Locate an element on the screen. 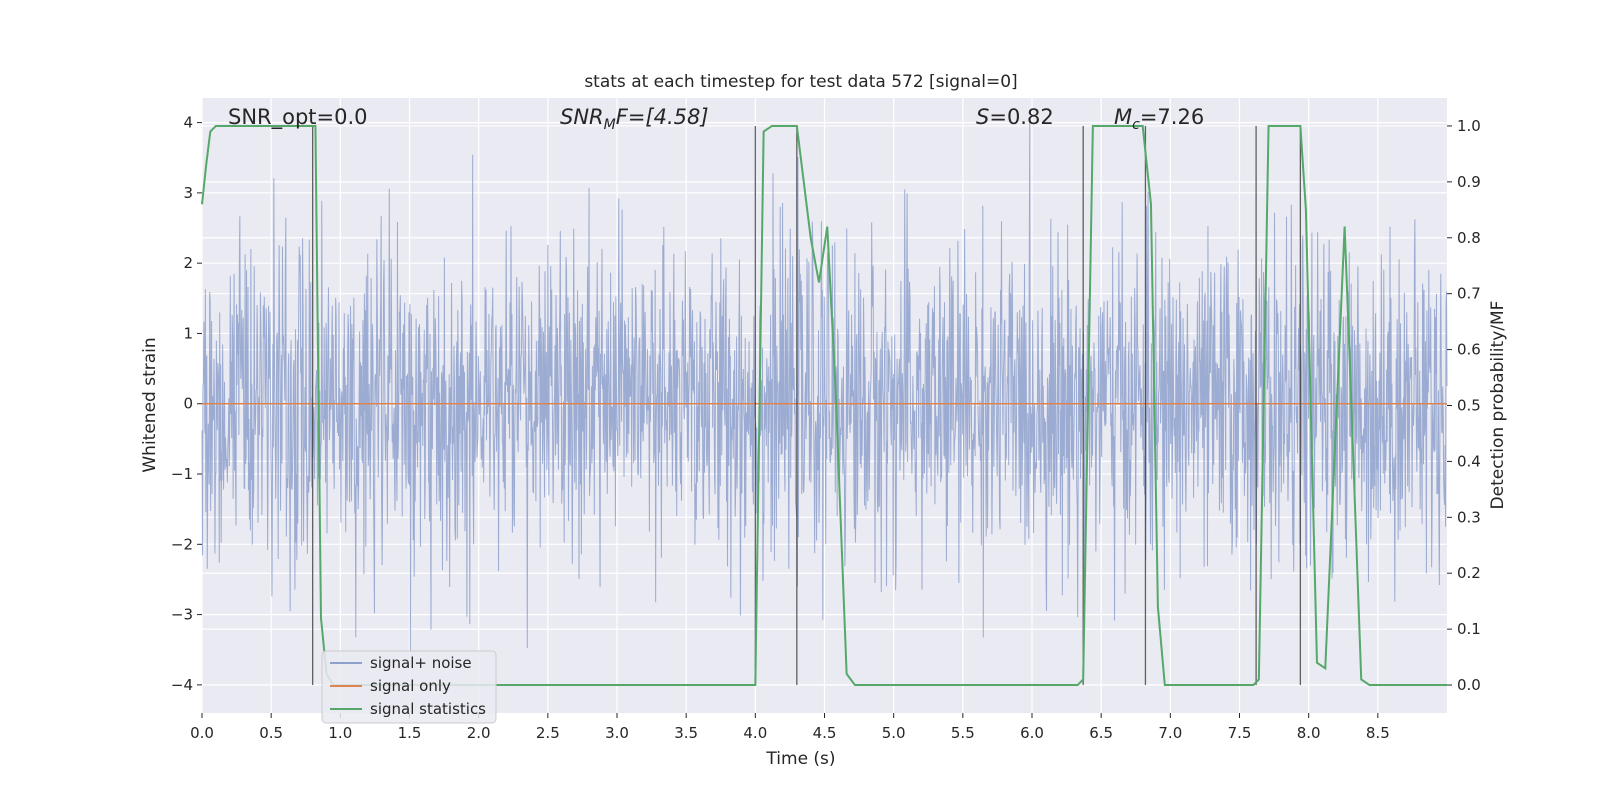 This screenshot has height=800, width=1600. legend-label-signal-plus-noise: signal+ noise is located at coordinates (421, 663).